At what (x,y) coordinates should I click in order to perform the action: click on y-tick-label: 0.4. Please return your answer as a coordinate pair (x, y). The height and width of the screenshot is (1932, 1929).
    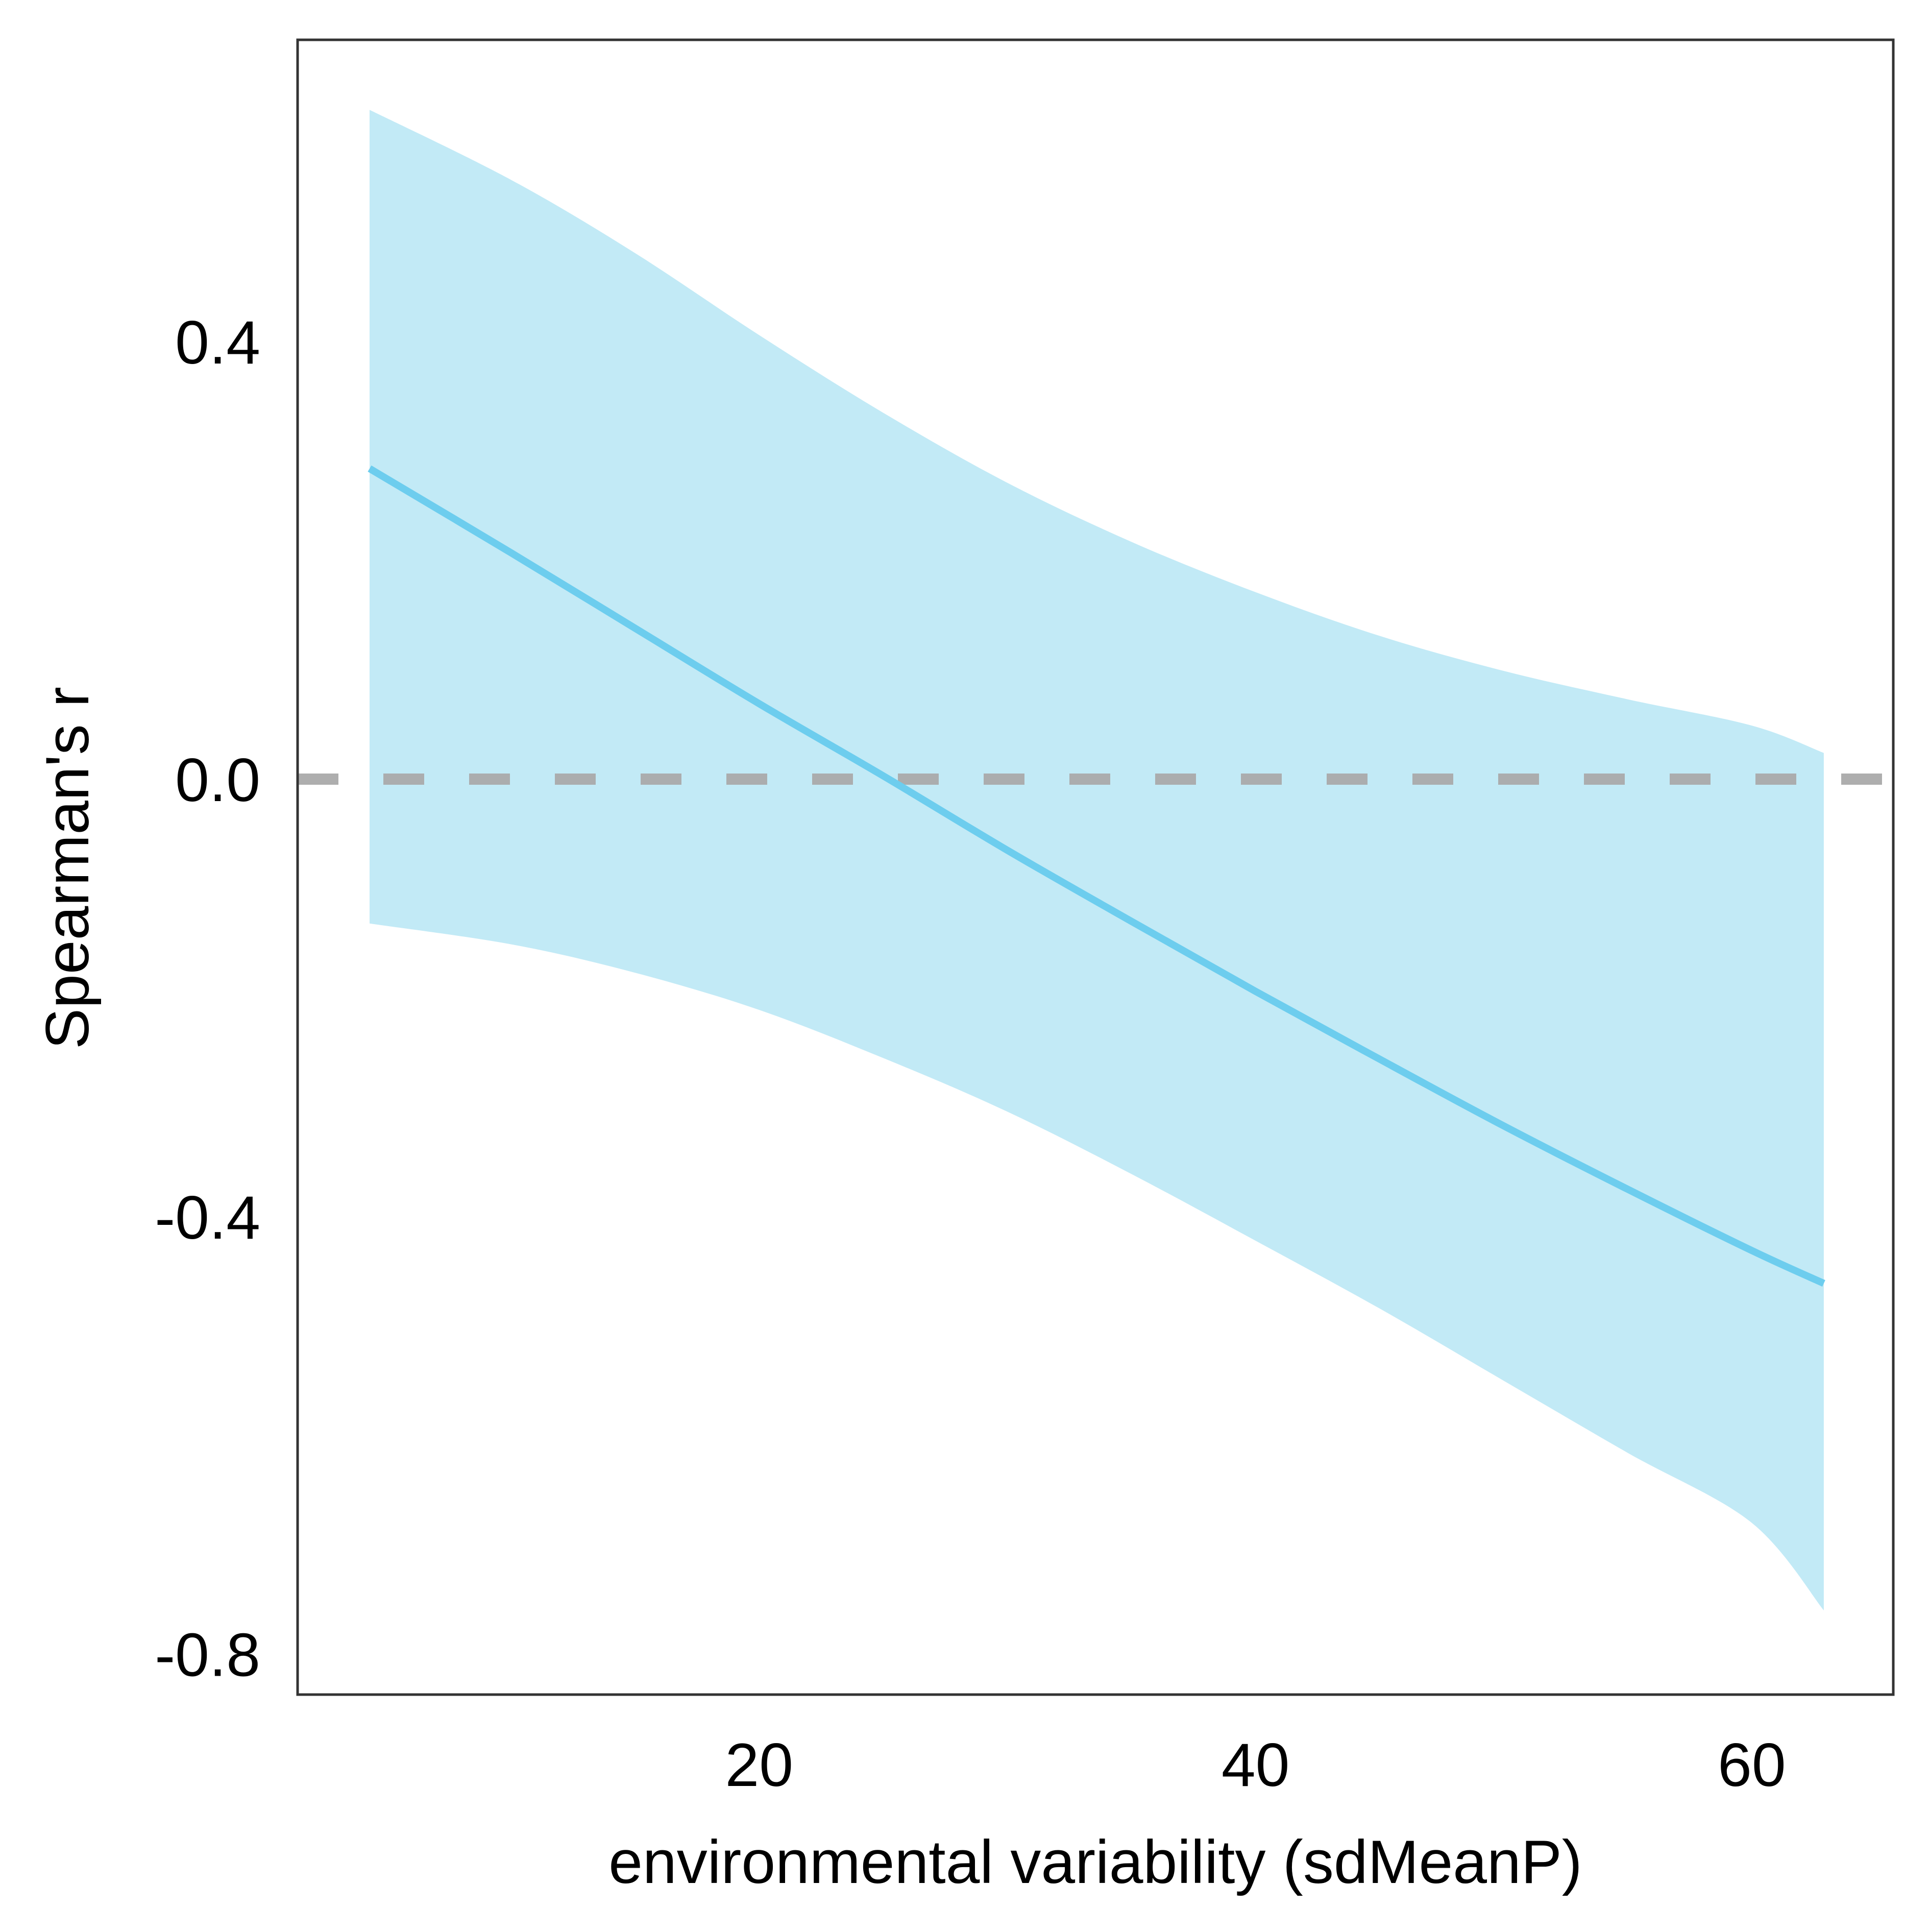
    Looking at the image, I should click on (218, 342).